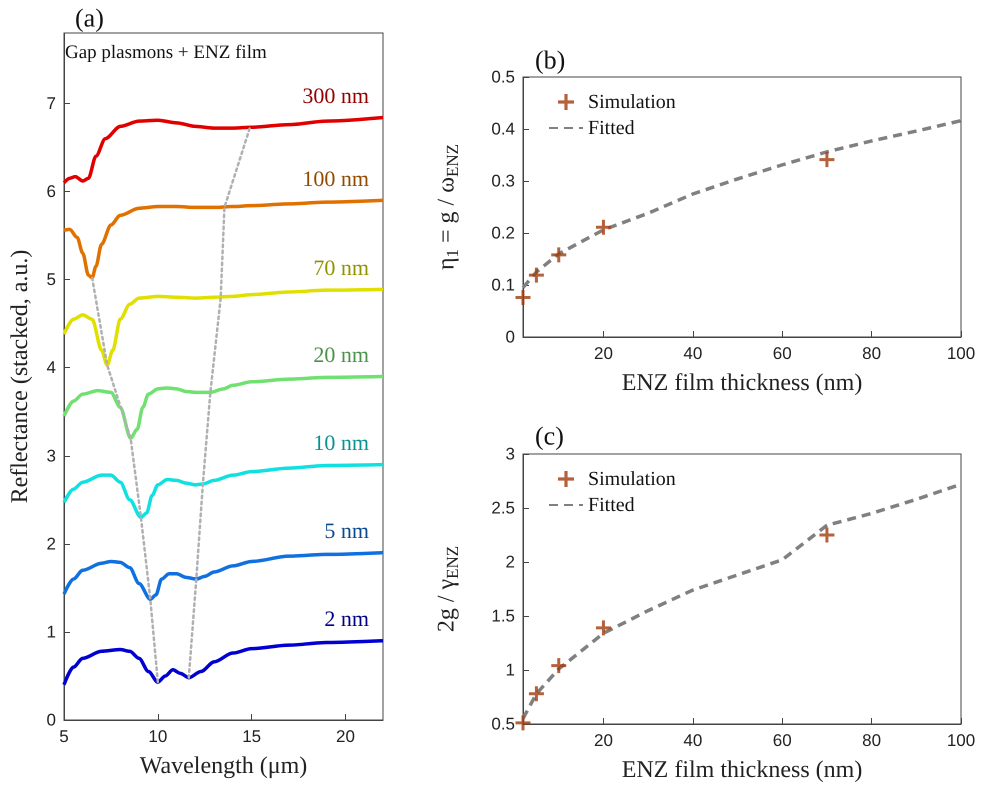 The width and height of the screenshot is (981, 794). Describe the element at coordinates (341, 443) in the screenshot. I see `series-label: 10 nm` at that location.